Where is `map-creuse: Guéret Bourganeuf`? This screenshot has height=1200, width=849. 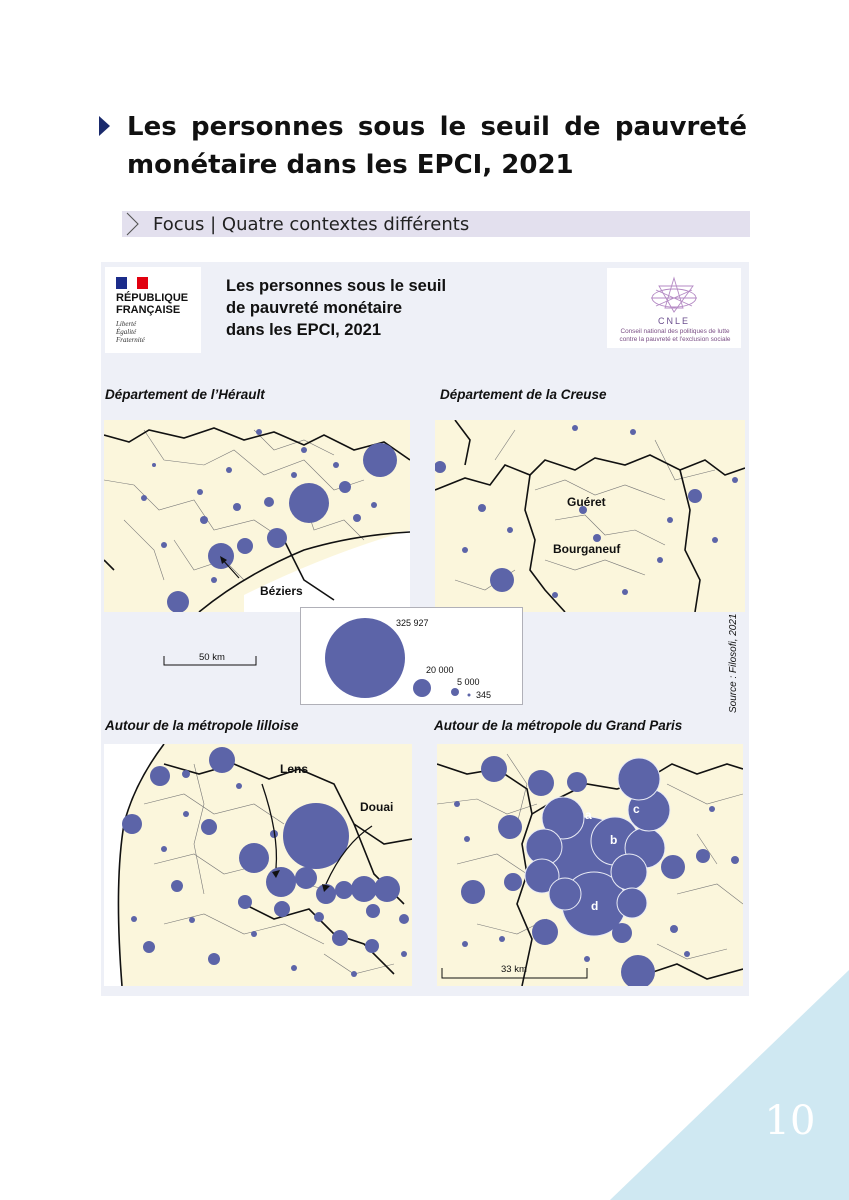
map-creuse: Guéret Bourganeuf is located at coordinates (590, 516).